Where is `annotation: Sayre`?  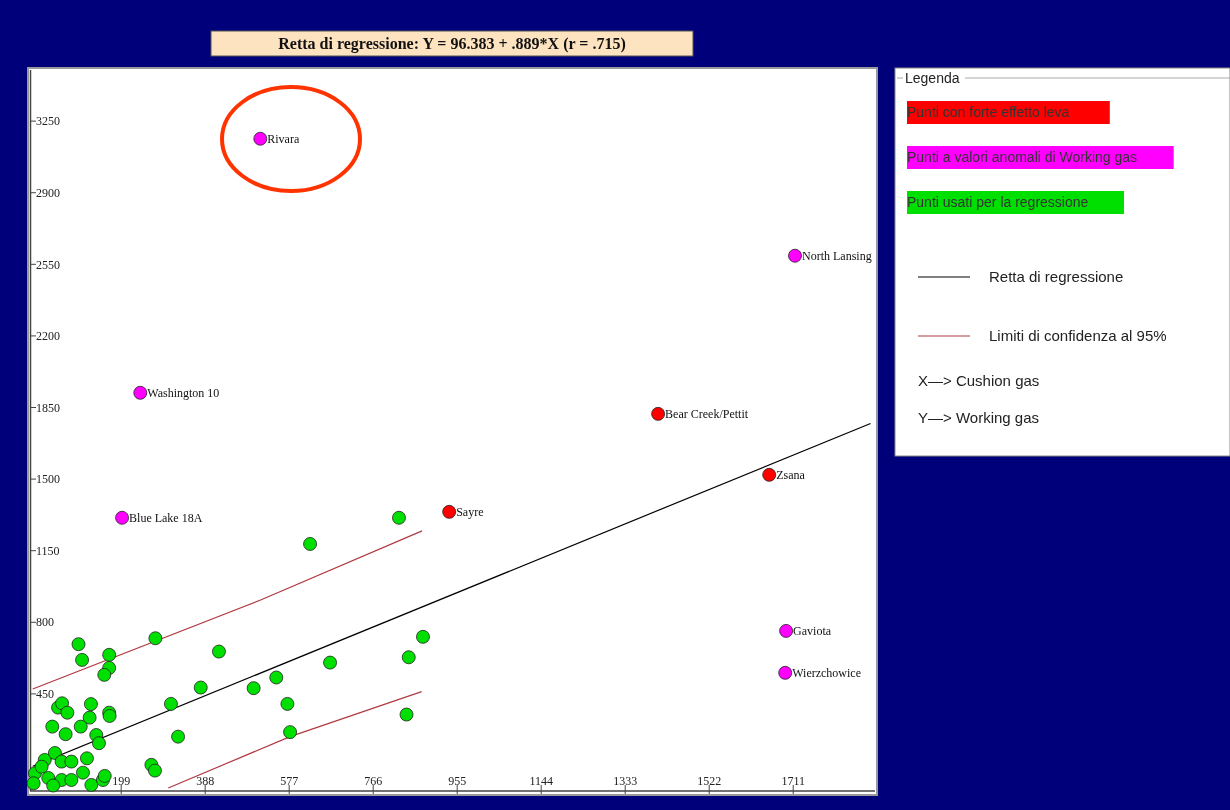 annotation: Sayre is located at coordinates (470, 512).